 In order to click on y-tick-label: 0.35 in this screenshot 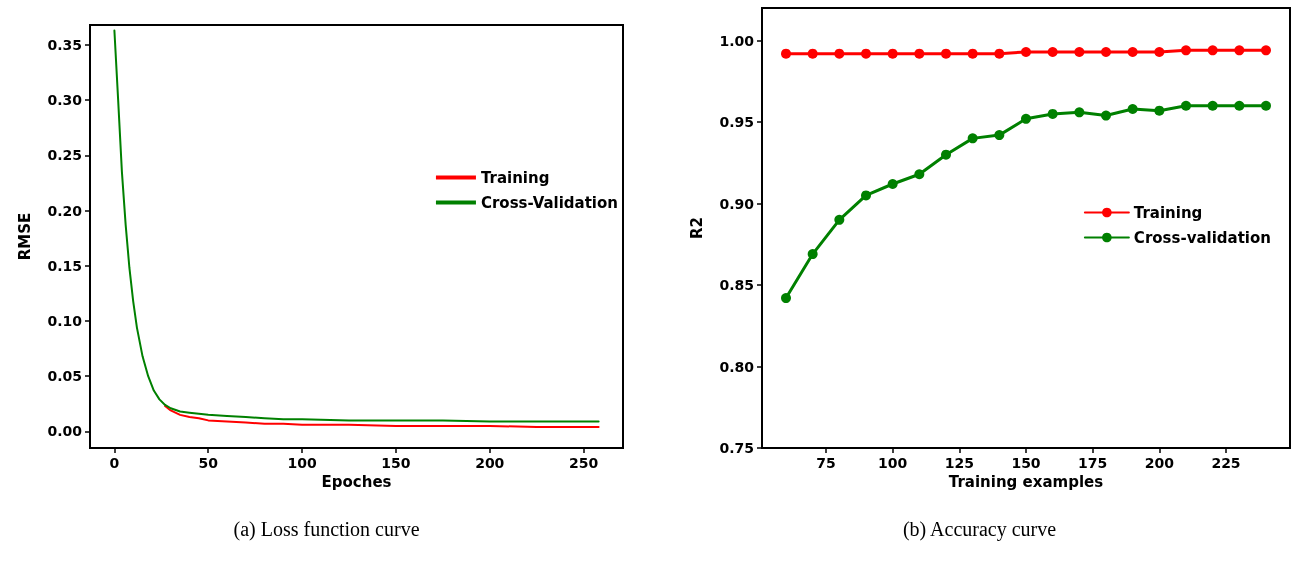, I will do `click(64, 44)`.